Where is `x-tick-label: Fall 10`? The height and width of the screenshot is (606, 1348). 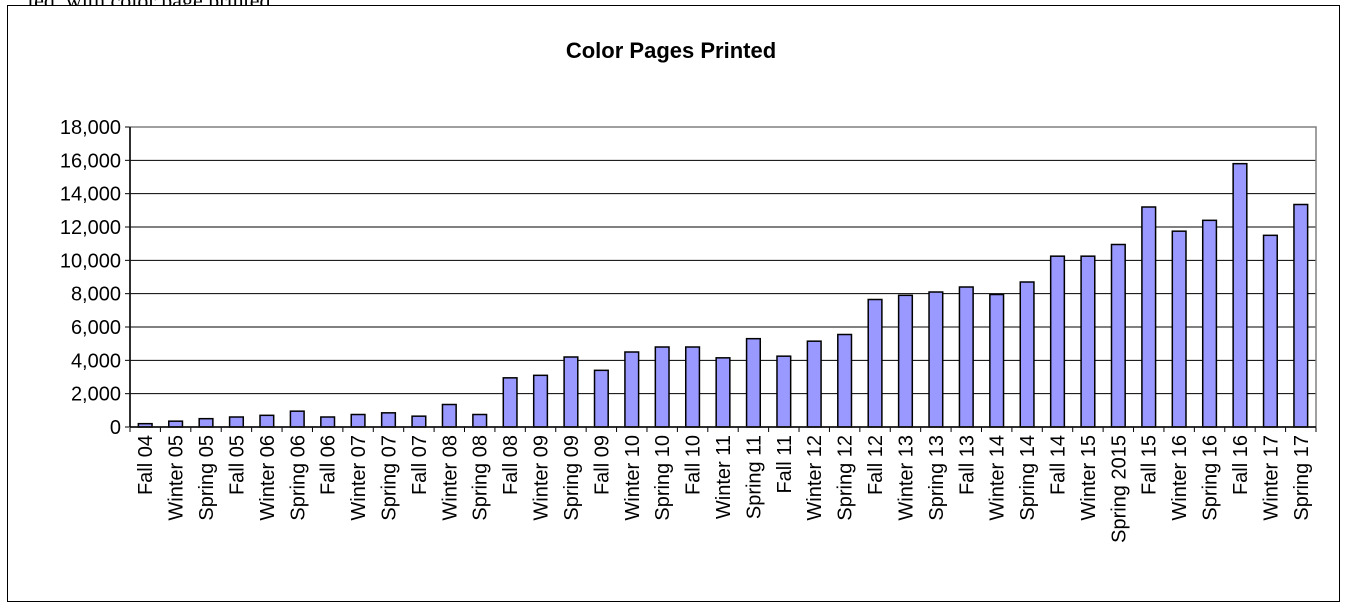
x-tick-label: Fall 10 is located at coordinates (694, 465).